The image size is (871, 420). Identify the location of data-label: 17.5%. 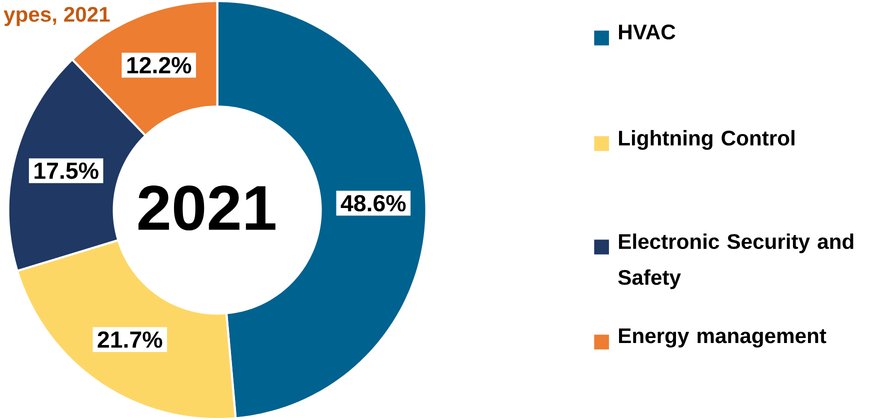
(66, 170).